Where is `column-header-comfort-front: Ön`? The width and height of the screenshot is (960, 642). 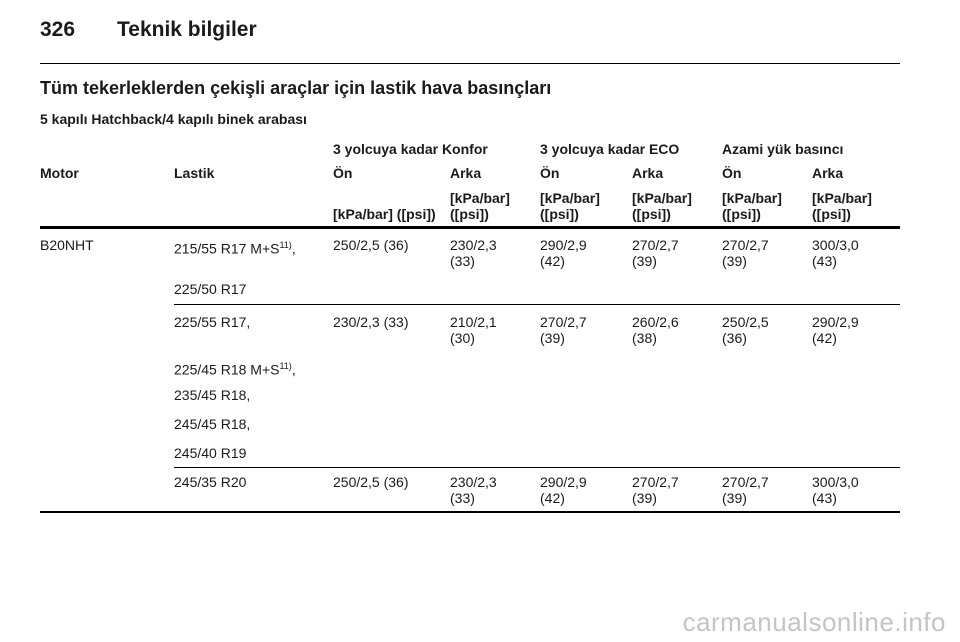
column-header-comfort-front: Ön is located at coordinates (343, 173).